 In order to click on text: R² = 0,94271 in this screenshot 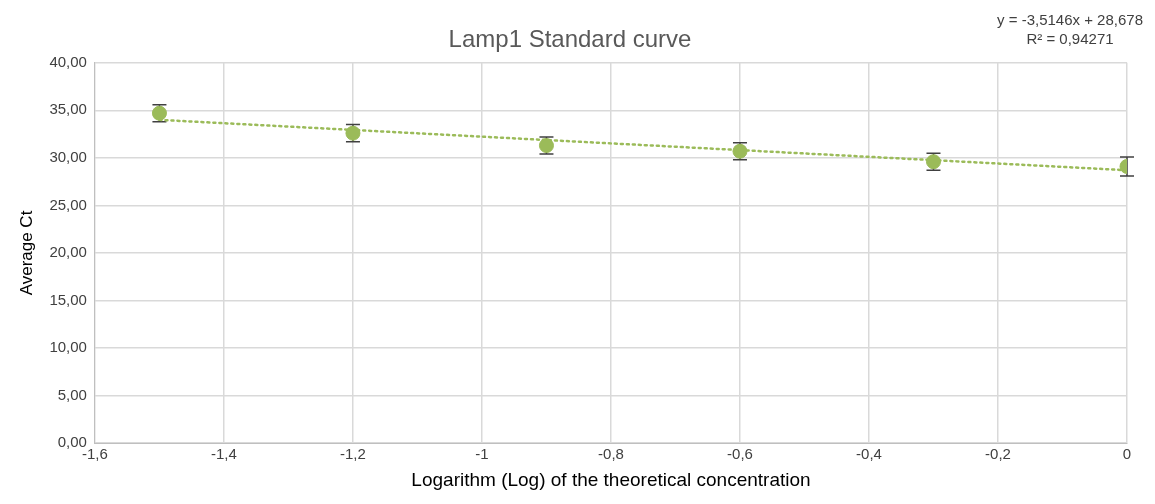, I will do `click(1070, 38)`.